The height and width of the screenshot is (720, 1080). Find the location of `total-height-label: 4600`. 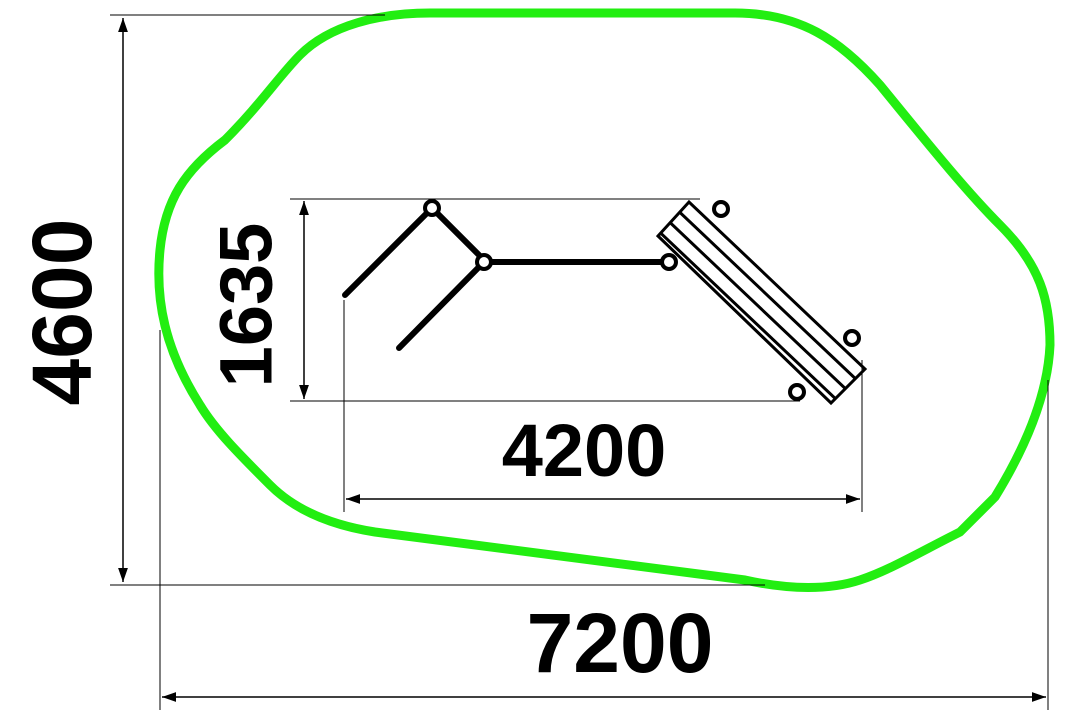

total-height-label: 4600 is located at coordinates (62, 312).